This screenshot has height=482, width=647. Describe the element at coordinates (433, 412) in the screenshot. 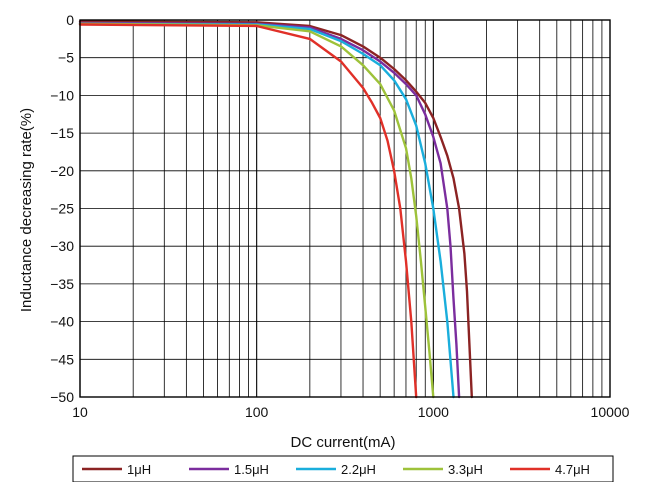

I see `x-tick-label: 1000` at that location.